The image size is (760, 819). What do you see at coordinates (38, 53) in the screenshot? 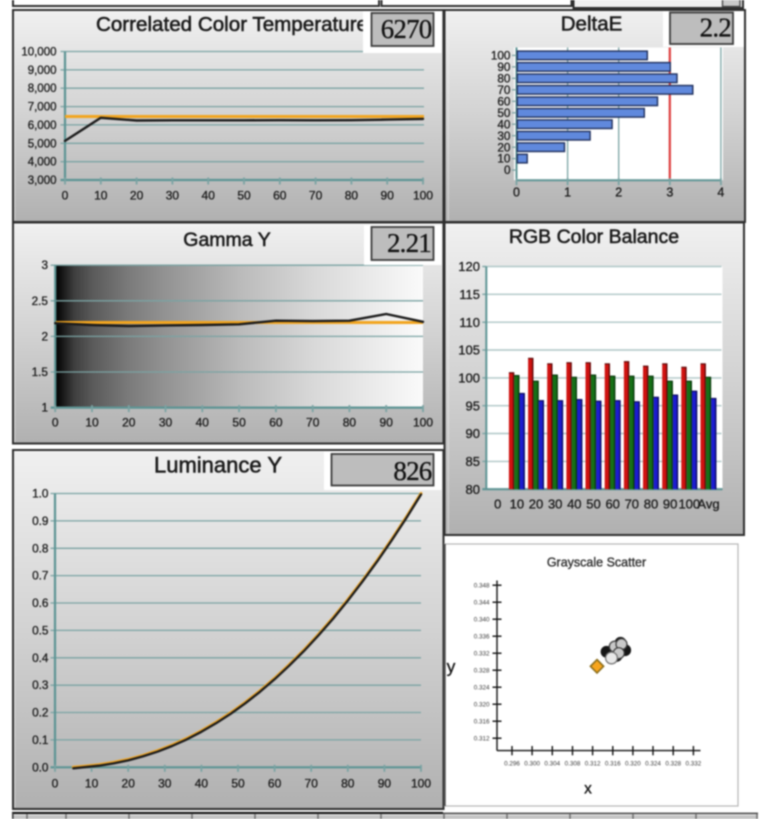
I see `svg-text: 10,000` at bounding box center [38, 53].